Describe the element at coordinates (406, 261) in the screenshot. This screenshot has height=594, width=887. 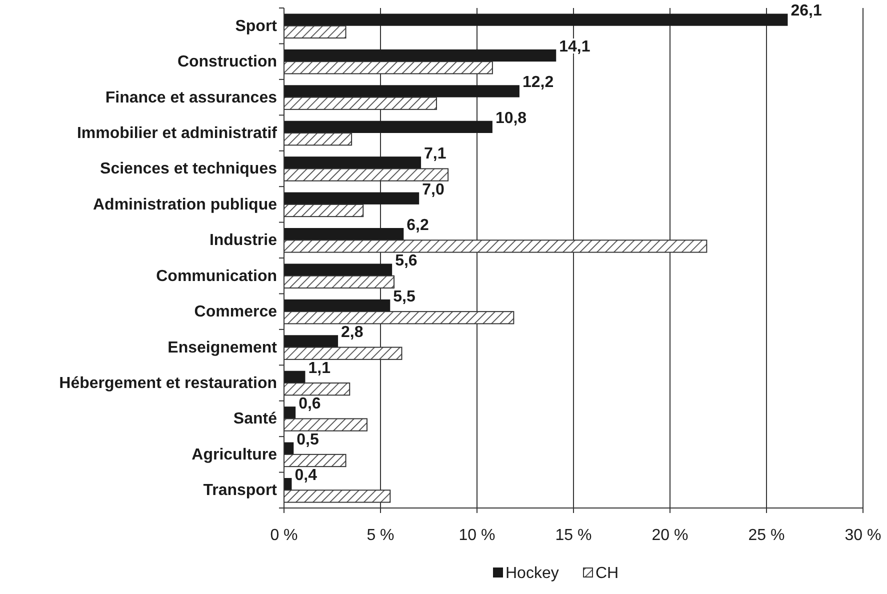
I see `data-label: 5,6` at that location.